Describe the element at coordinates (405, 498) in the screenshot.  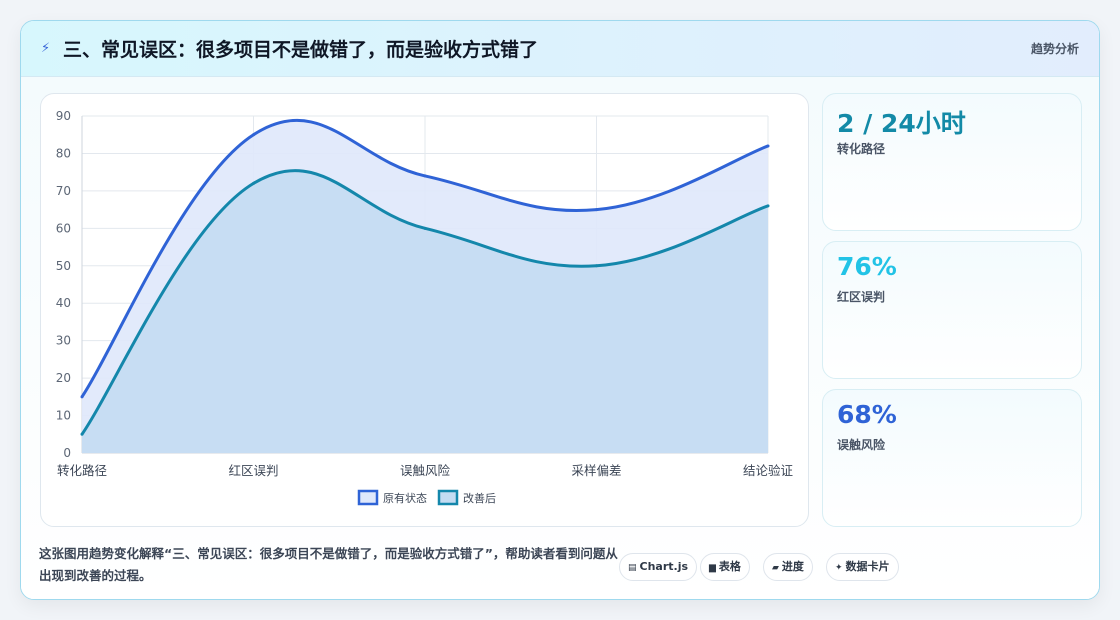
I see `legend-label-1: 原有状态` at that location.